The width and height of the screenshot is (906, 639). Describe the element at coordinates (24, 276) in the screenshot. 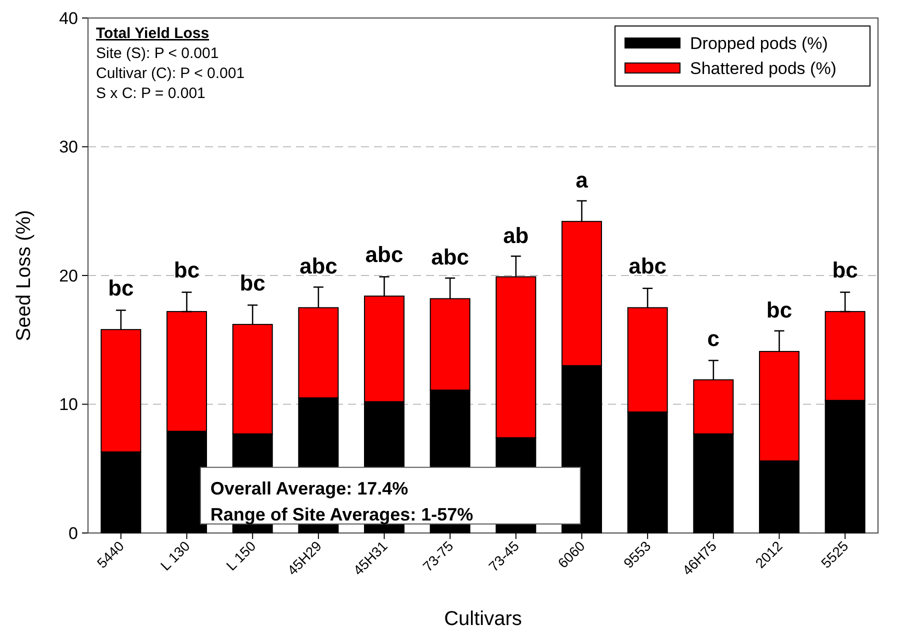

I see `y-axis-title: Seed Loss (%)` at that location.